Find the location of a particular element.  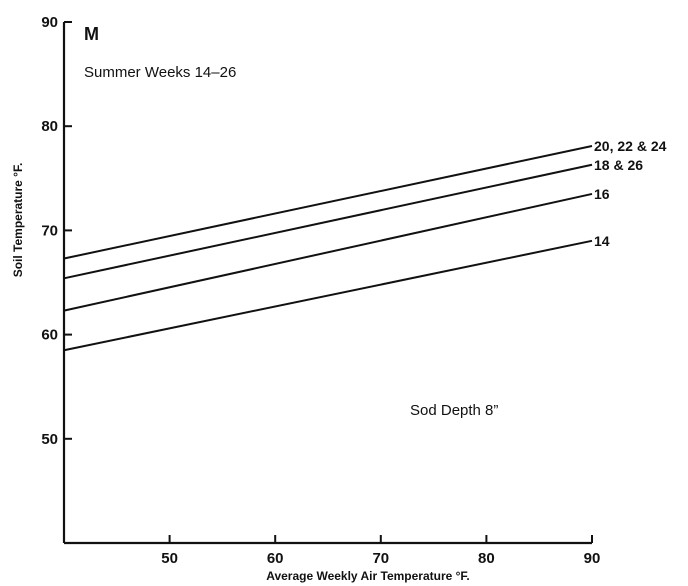

y-tick-label: 80 is located at coordinates (49, 126).